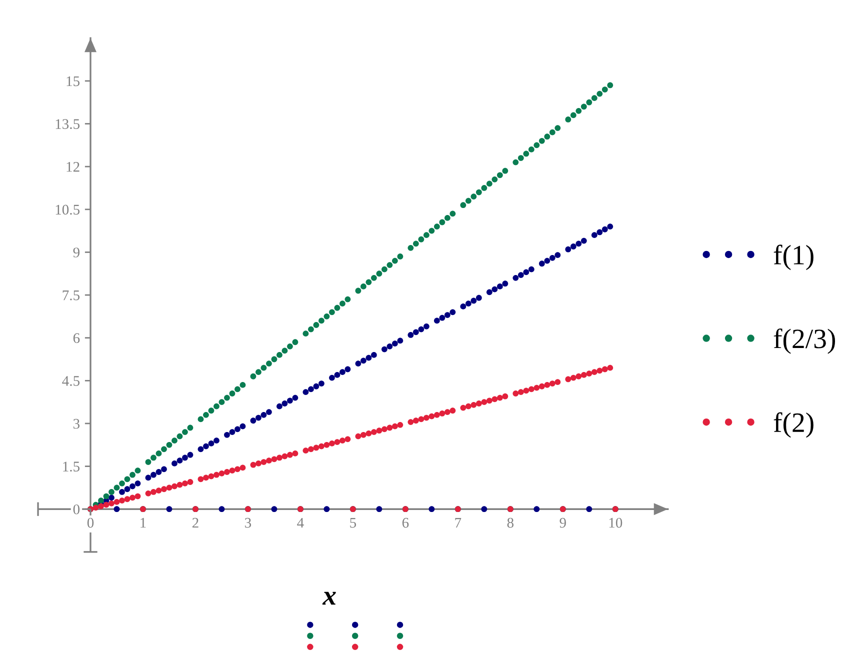 Image resolution: width=864 pixels, height=669 pixels. Describe the element at coordinates (73, 81) in the screenshot. I see `y-tick-label: 15` at that location.